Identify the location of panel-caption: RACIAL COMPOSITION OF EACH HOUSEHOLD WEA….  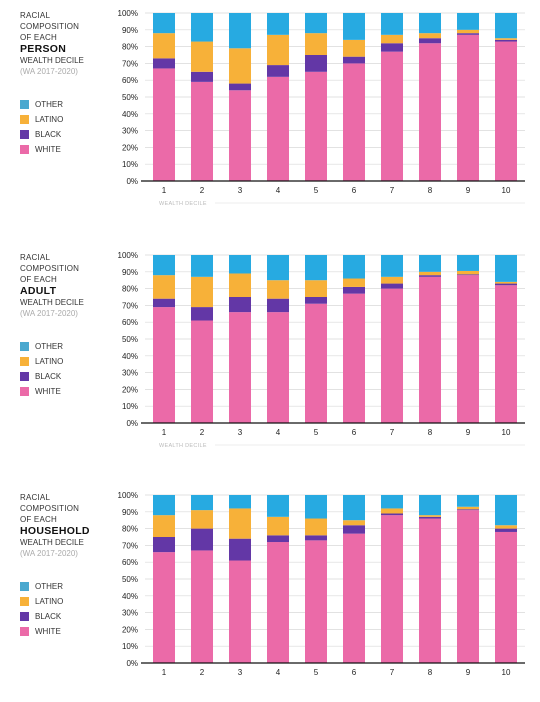
(67, 565).